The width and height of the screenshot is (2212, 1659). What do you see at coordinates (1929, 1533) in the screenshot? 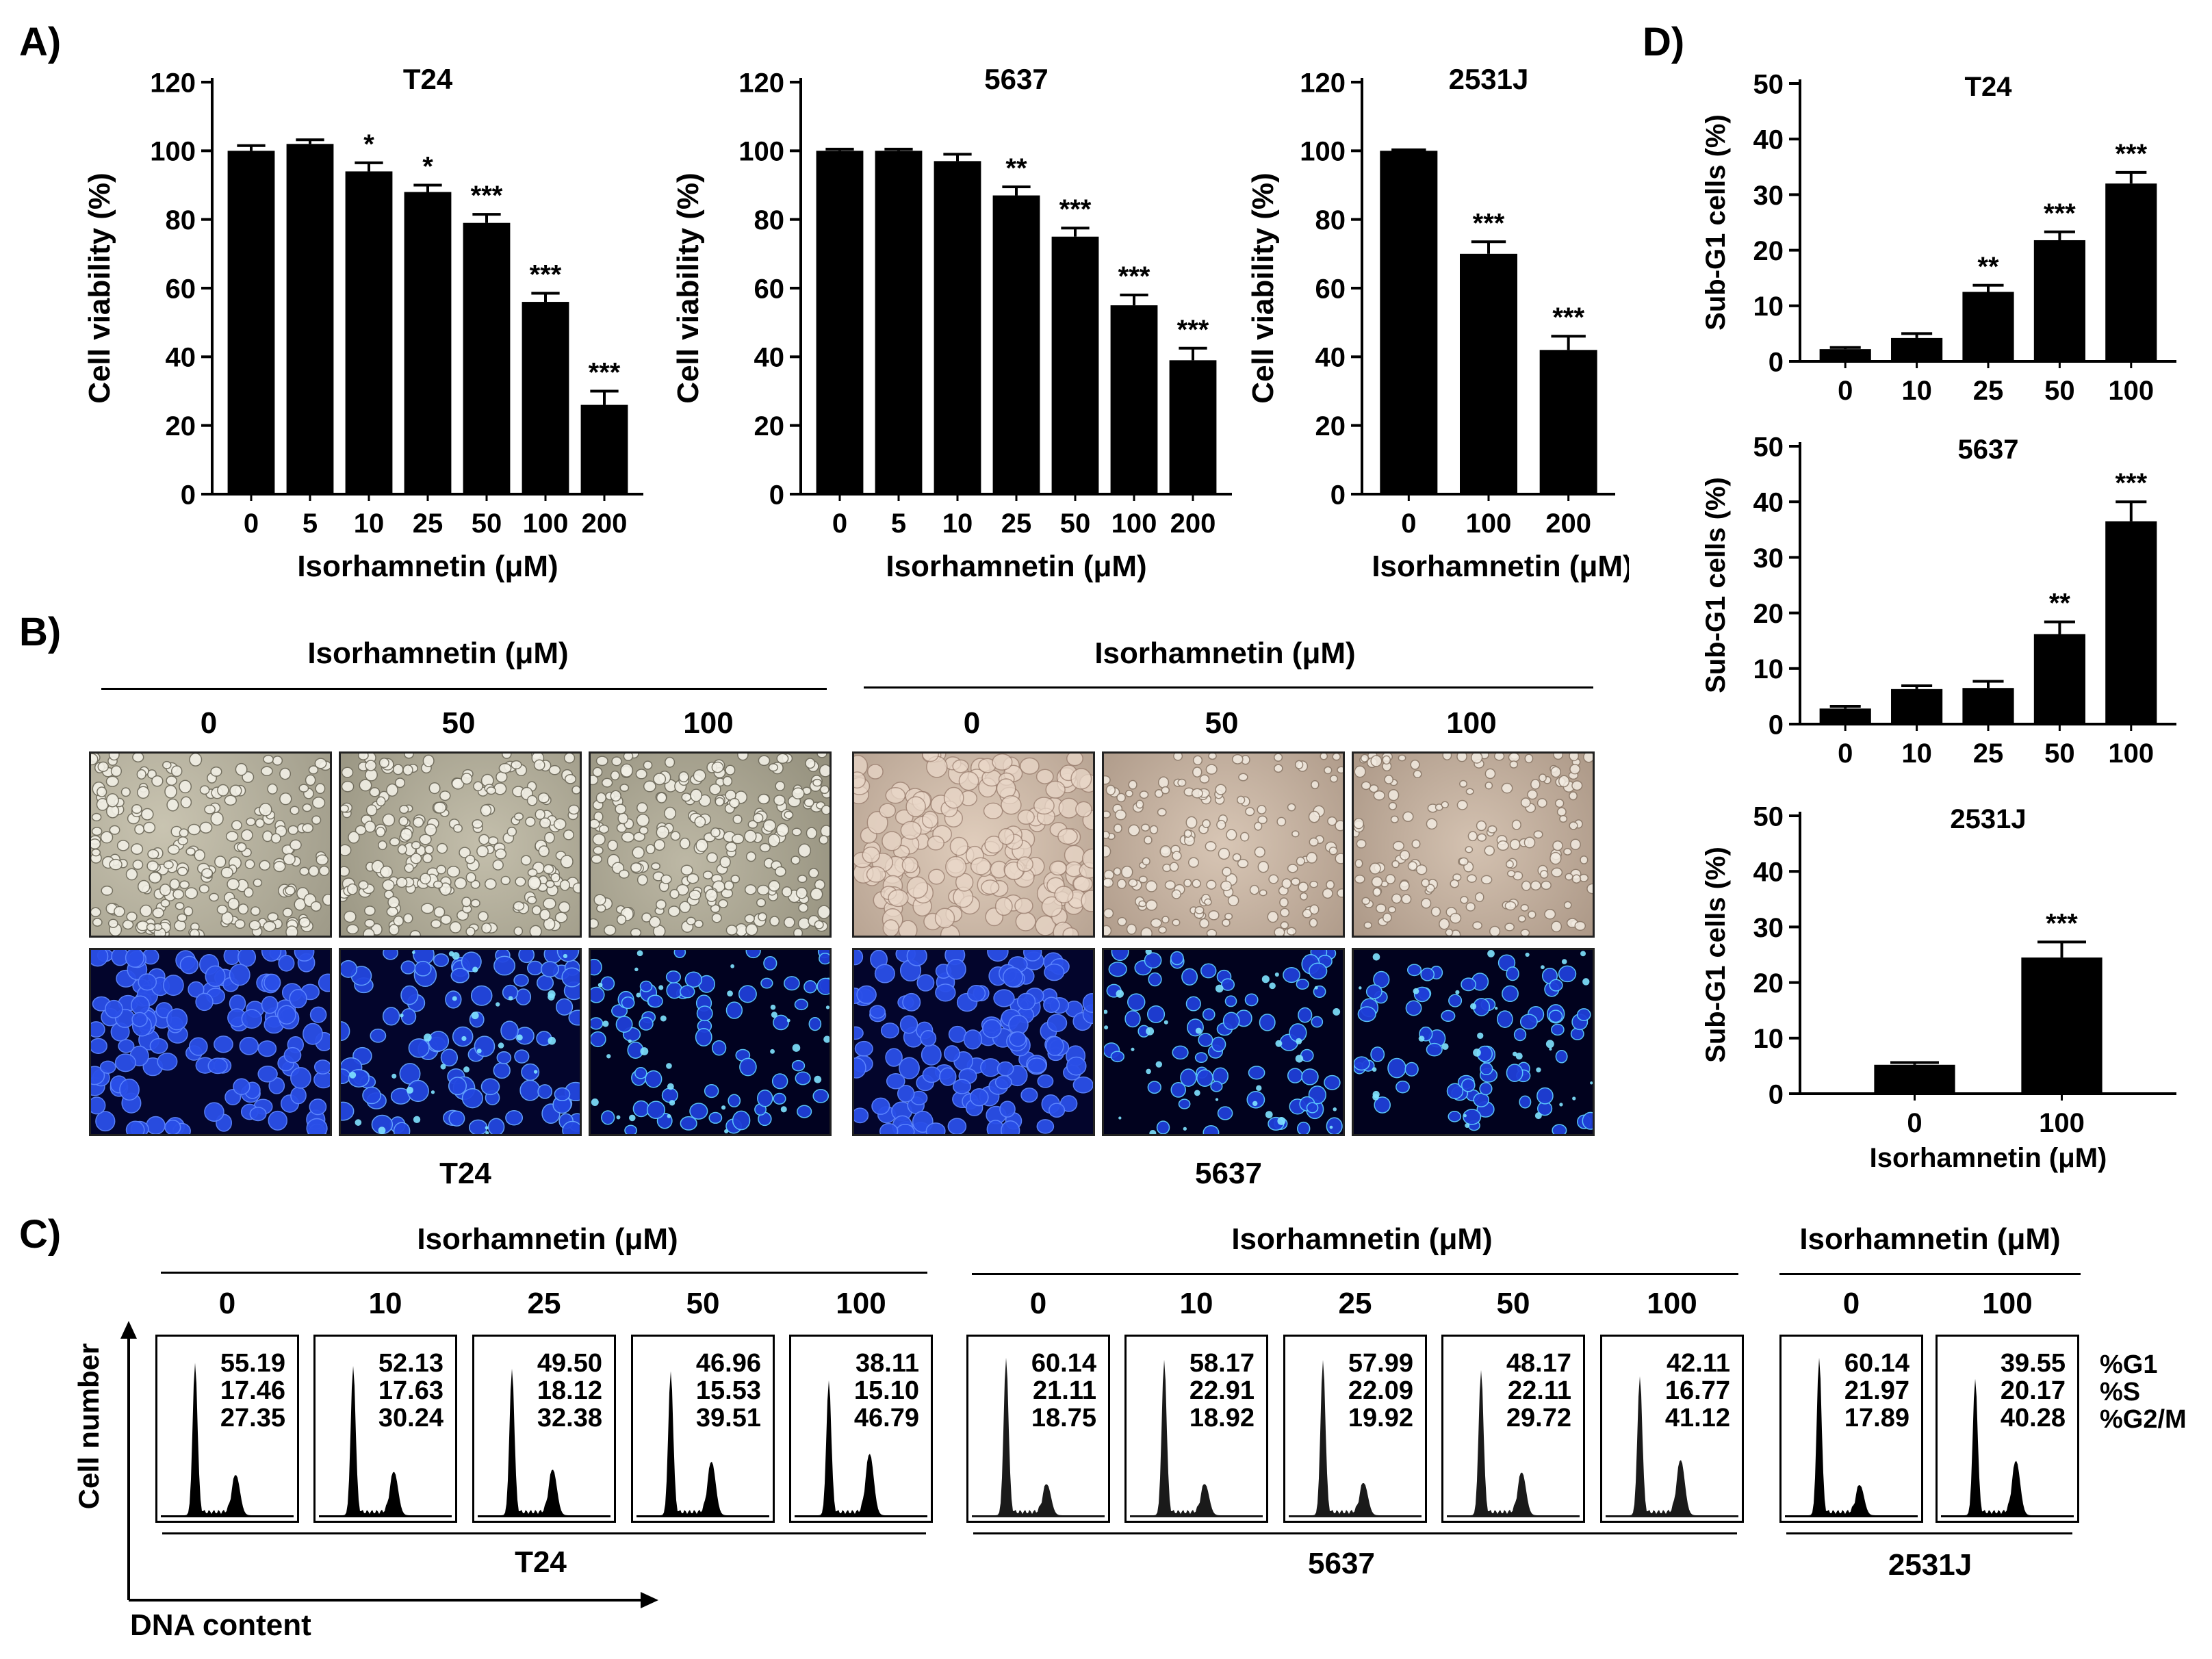
I see `panel-c-group-baseline` at bounding box center [1929, 1533].